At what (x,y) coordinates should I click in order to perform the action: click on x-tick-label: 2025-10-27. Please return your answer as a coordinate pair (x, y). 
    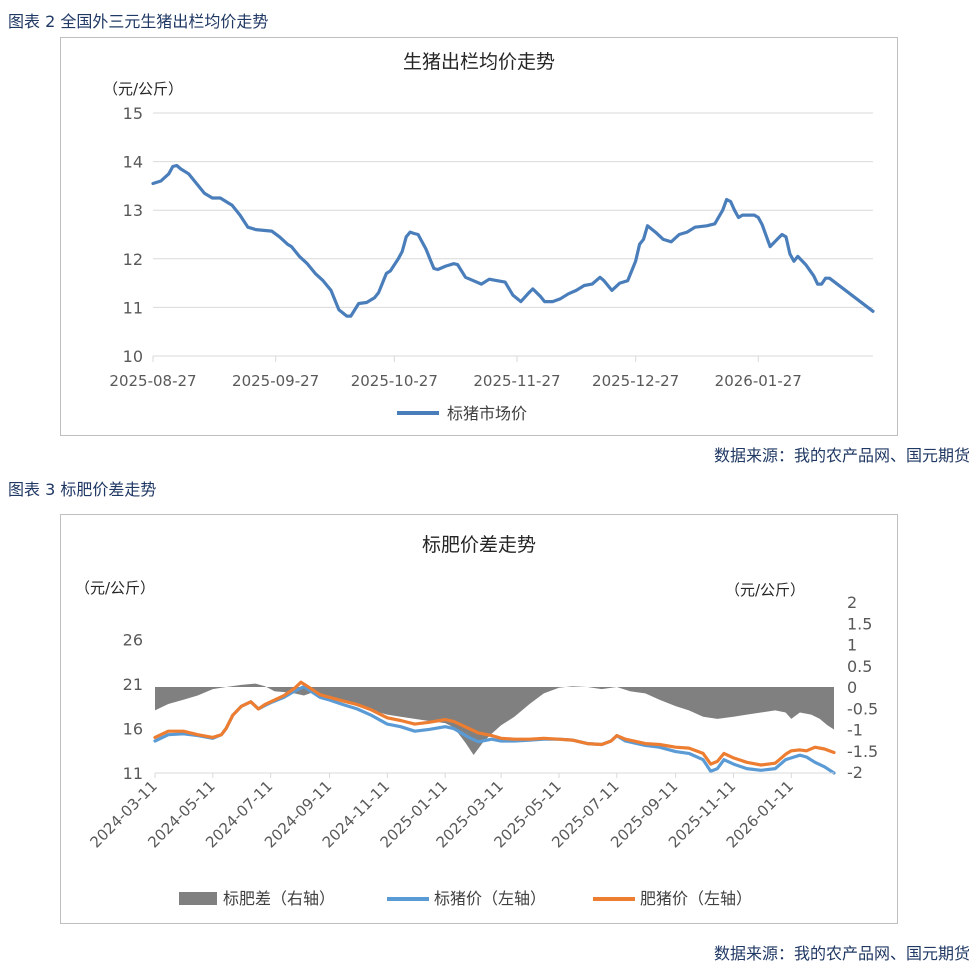
    Looking at the image, I should click on (394, 381).